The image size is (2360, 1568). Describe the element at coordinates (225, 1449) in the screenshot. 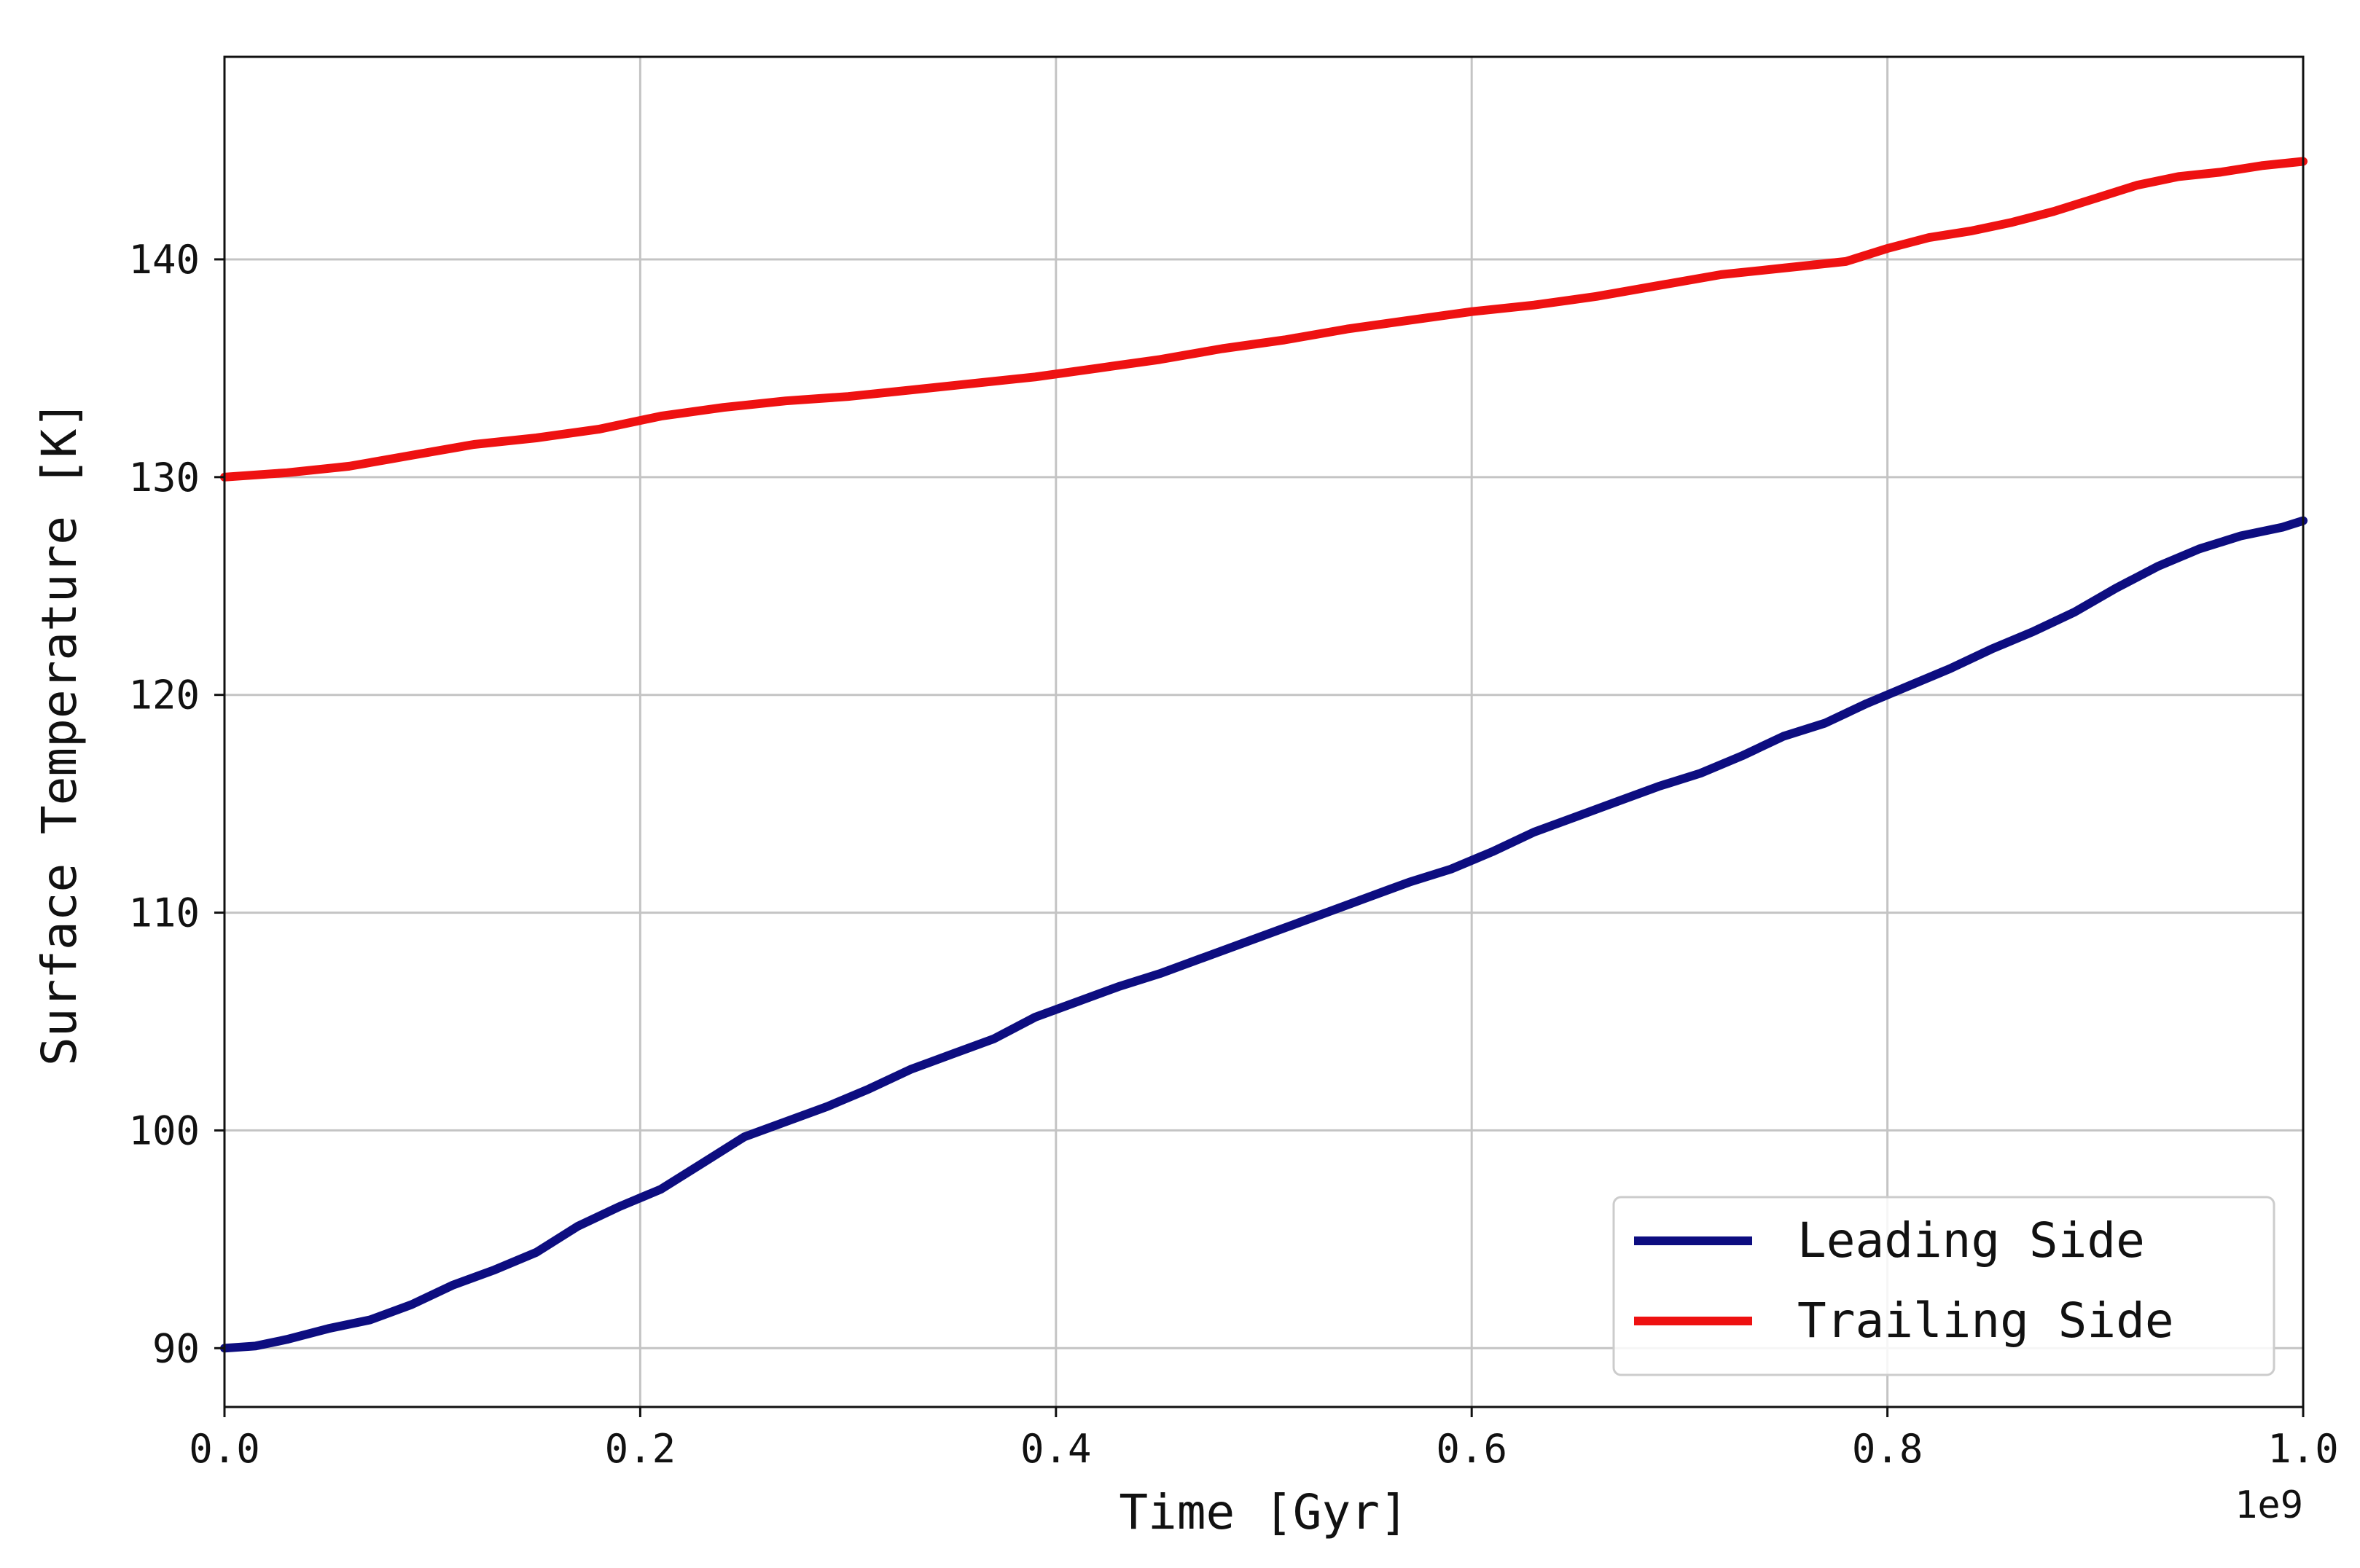

I see `x-tick-label: 0.0` at that location.